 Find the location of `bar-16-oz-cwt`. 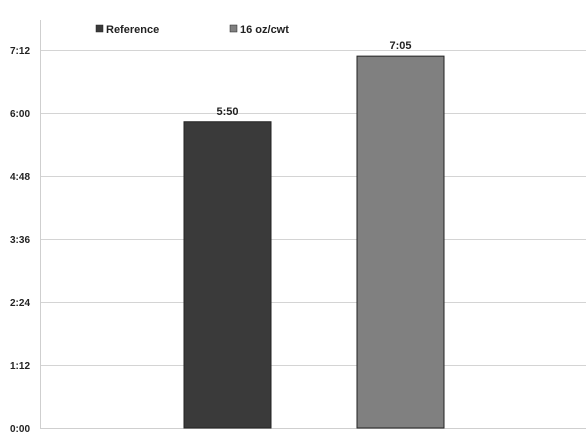

bar-16-oz-cwt is located at coordinates (400, 242).